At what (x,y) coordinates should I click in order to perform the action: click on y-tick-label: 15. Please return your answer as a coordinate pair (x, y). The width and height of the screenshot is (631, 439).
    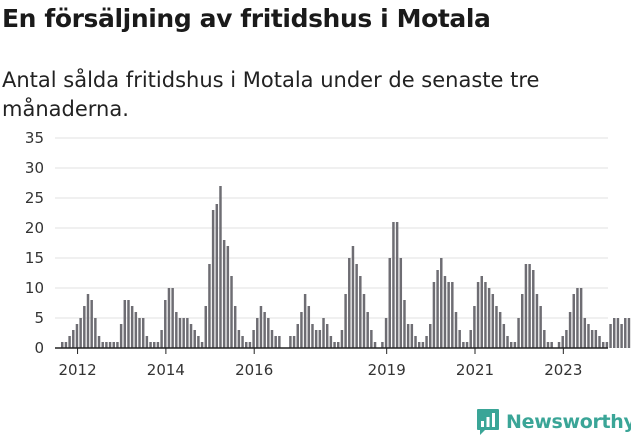
    Looking at the image, I should click on (34, 258).